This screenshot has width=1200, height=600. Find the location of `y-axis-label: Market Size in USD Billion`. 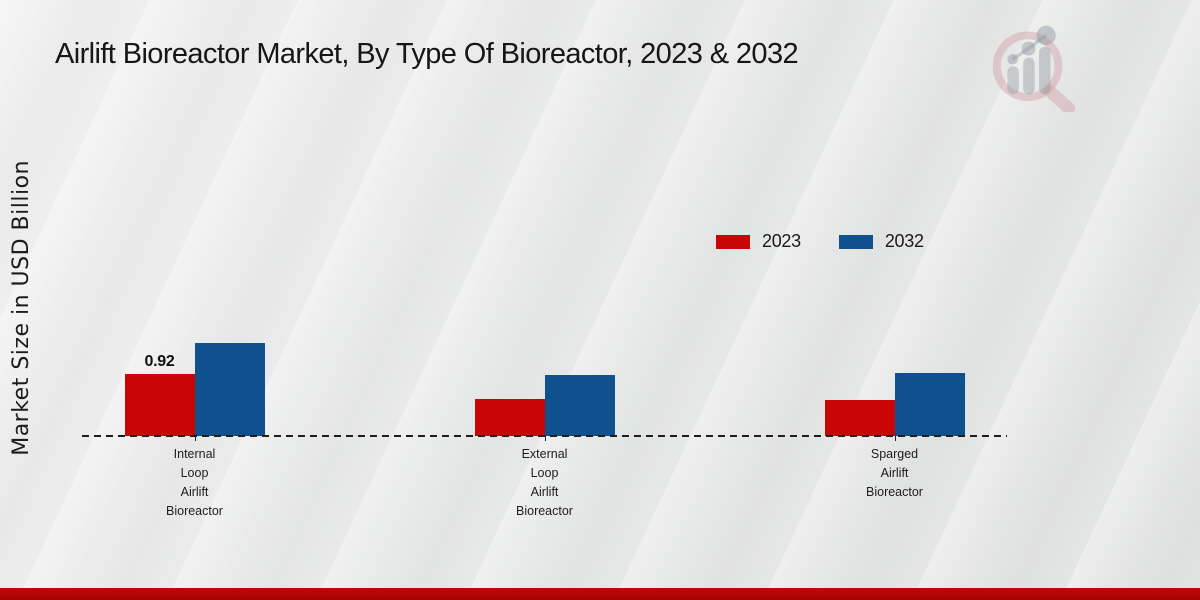

y-axis-label: Market Size in USD Billion is located at coordinates (21, 307).